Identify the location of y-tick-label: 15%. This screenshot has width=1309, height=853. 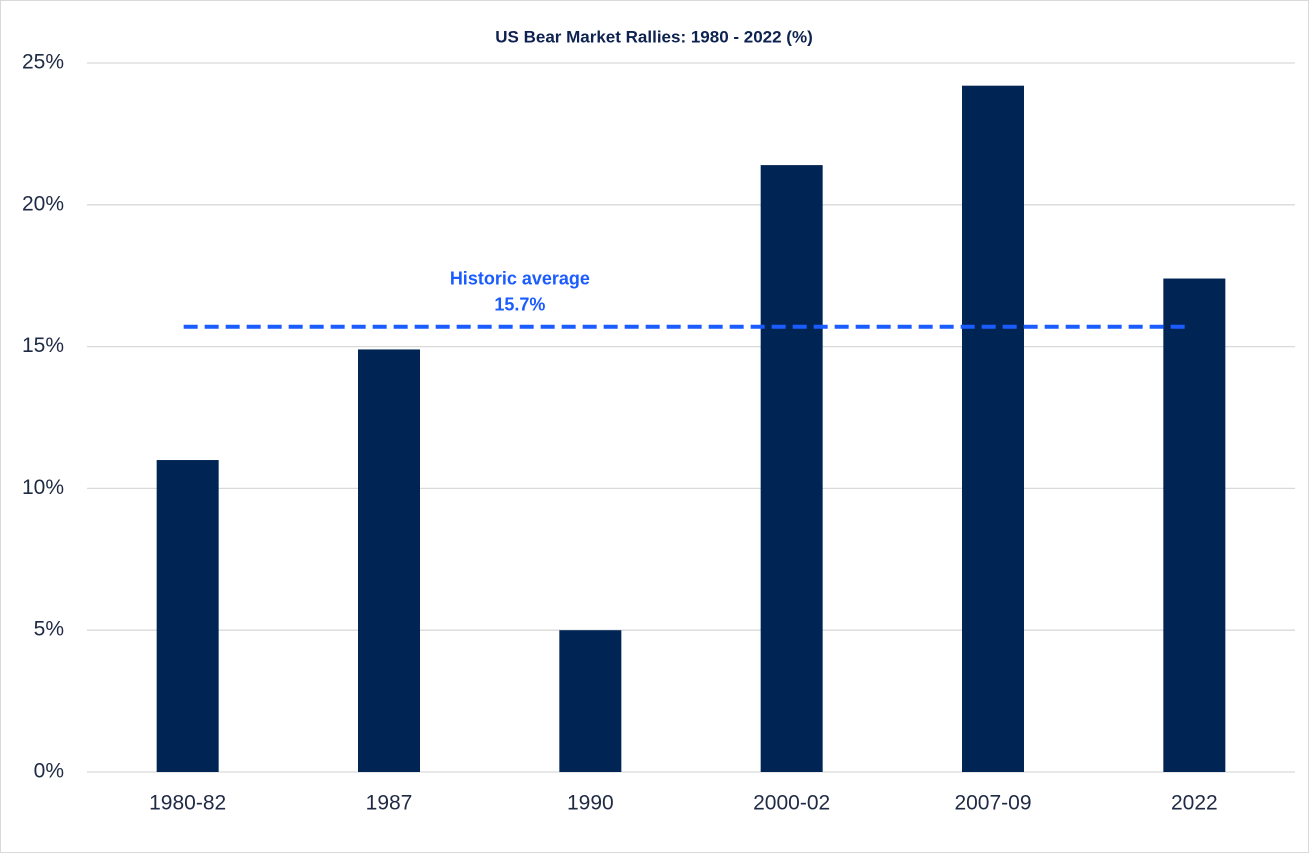
(43, 345).